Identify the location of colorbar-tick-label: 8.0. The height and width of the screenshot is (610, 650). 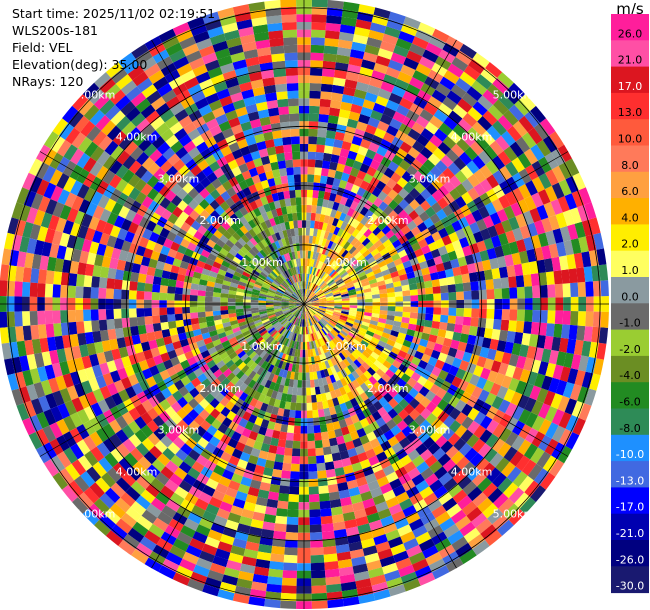
(630, 165).